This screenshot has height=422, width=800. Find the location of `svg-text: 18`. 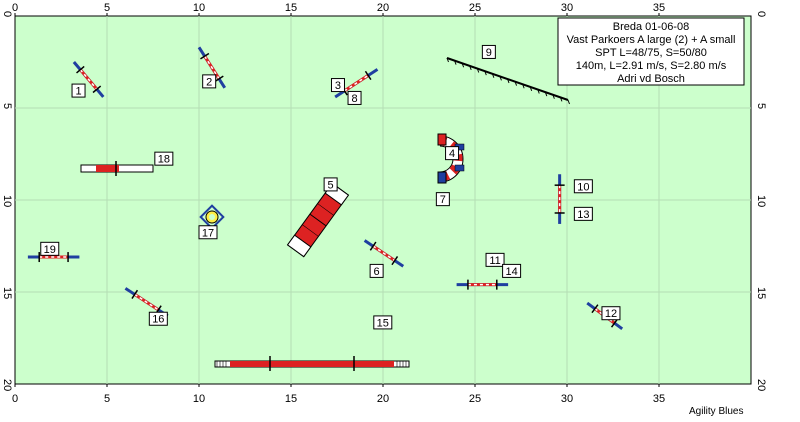

svg-text: 18 is located at coordinates (164, 160).